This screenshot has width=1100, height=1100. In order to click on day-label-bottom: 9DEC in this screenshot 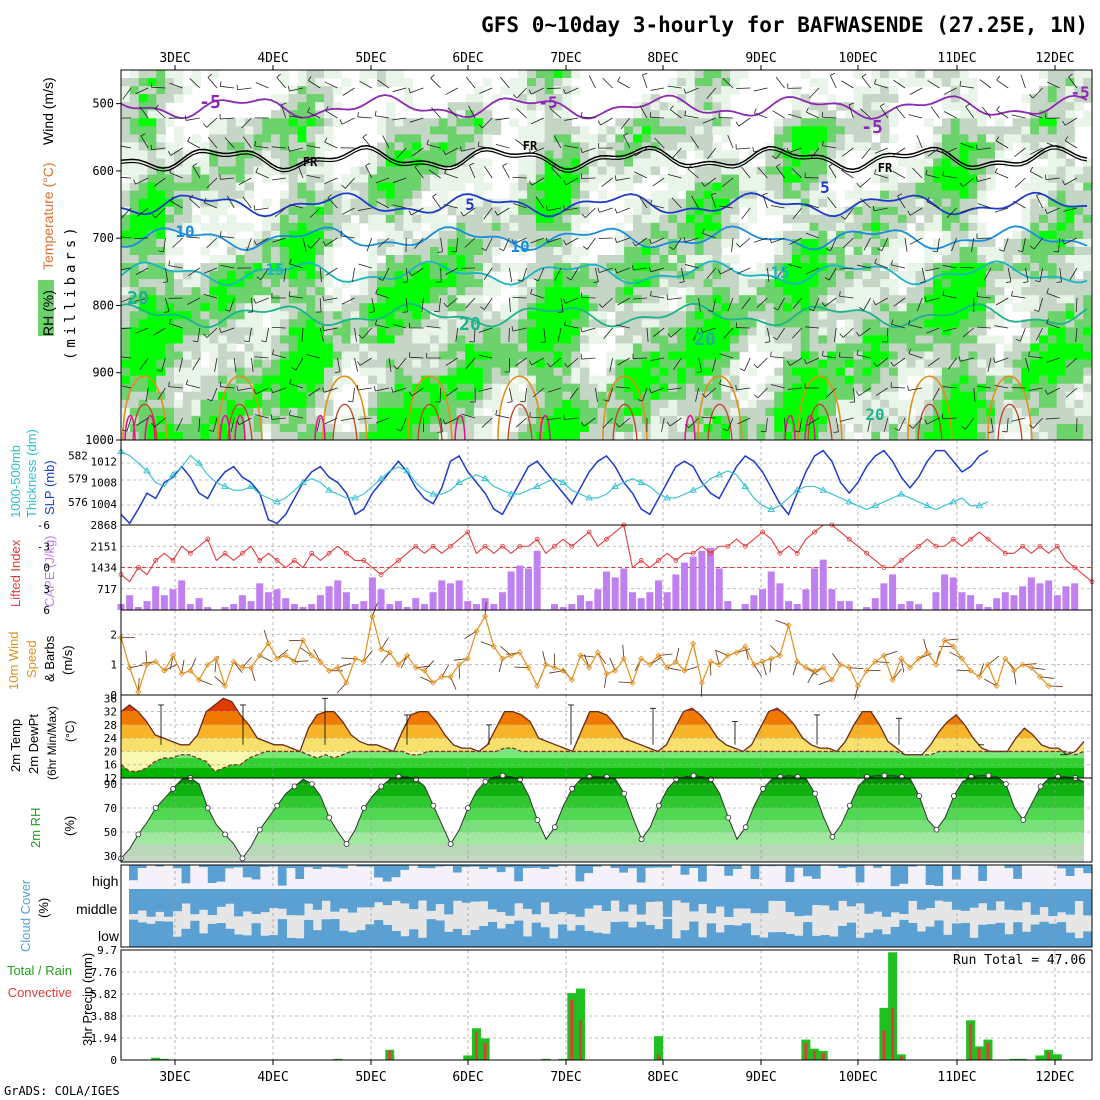, I will do `click(760, 1077)`.